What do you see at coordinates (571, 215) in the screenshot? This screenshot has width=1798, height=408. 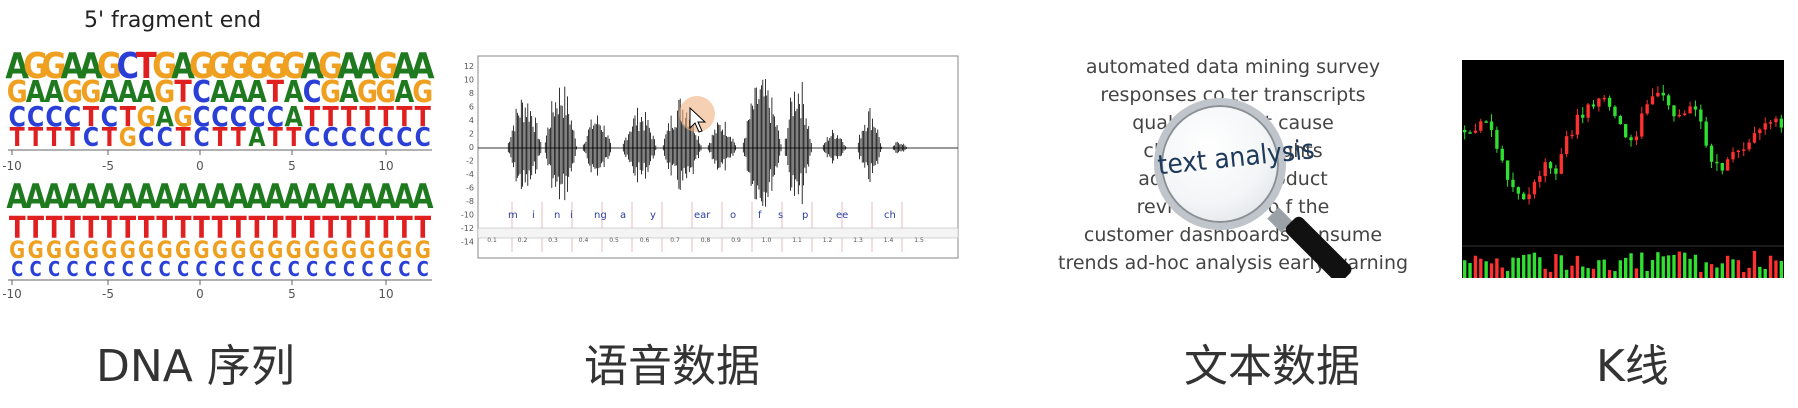 I see `phoneme-label: i` at bounding box center [571, 215].